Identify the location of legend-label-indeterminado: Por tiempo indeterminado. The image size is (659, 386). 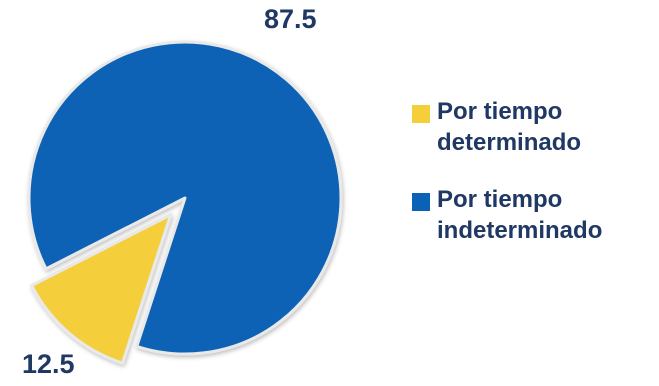
(519, 215).